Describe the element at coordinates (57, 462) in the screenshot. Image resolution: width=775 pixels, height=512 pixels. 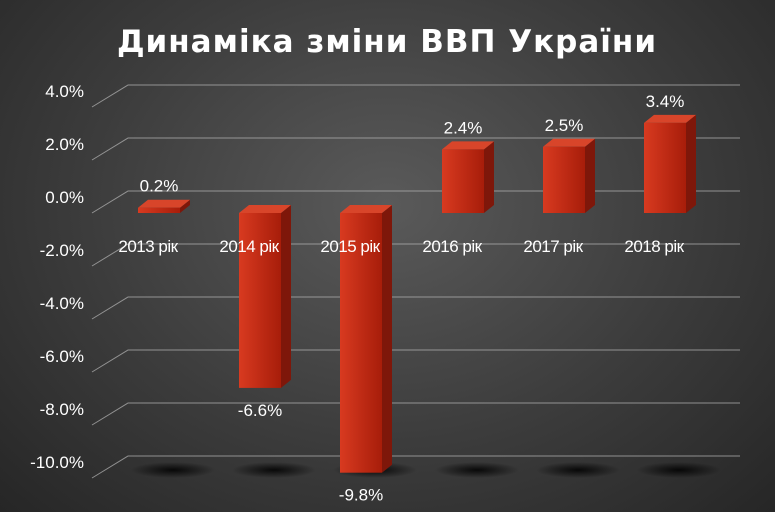
I see `y-tick-label: -10.0%` at that location.